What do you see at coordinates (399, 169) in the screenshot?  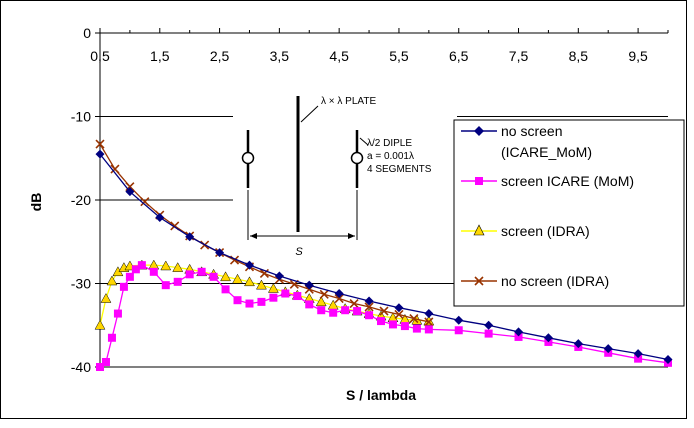 I see `dipole-label-3: 4 SEGMENTS` at bounding box center [399, 169].